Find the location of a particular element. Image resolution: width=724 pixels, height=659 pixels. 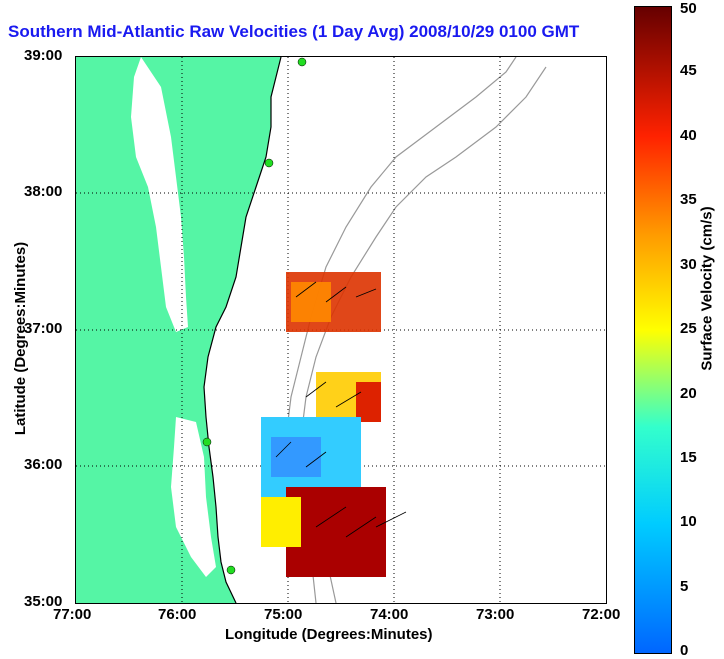

x-axis-title: Longitude (Degrees:Minutes) is located at coordinates (329, 634).